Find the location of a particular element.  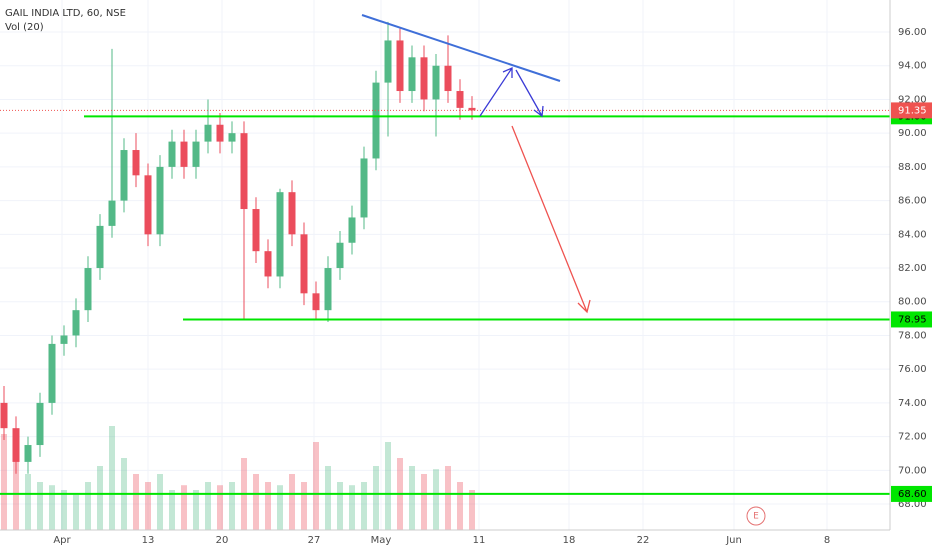

blue-arrows is located at coordinates (511, 92).